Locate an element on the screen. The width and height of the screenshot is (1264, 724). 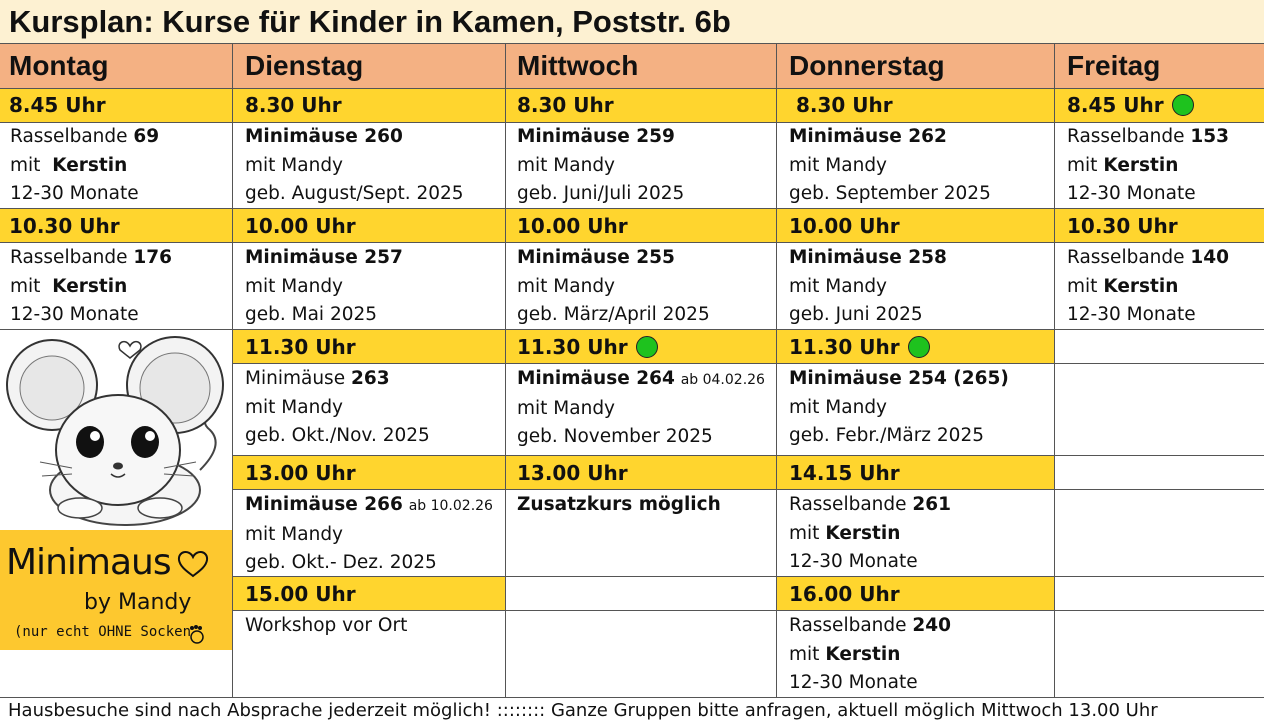
course-fr-2: Rasselbande 140 mit Kerstin 12-30 Monate is located at coordinates (1148, 287).